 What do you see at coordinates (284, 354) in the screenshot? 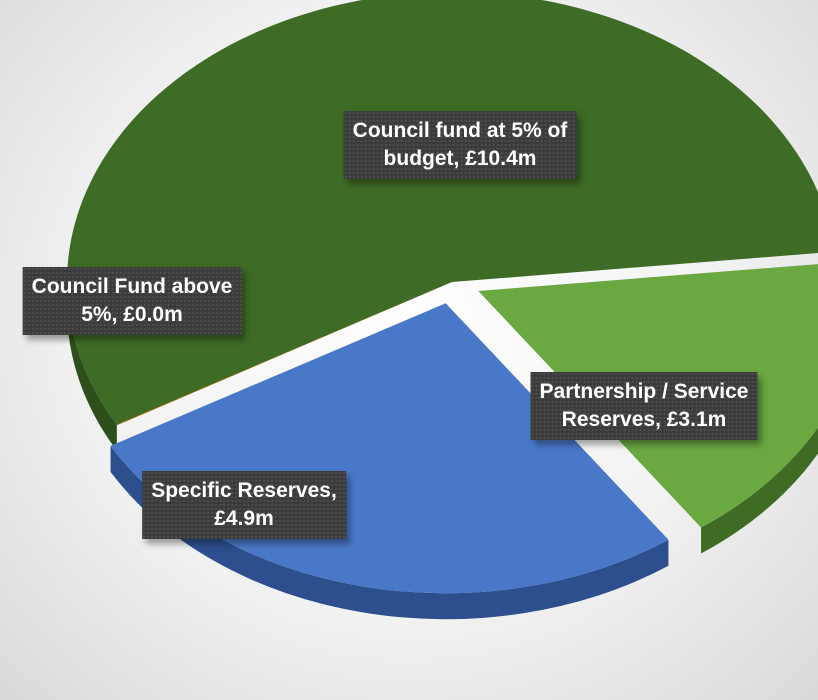
I see `pie-slice` at bounding box center [284, 354].